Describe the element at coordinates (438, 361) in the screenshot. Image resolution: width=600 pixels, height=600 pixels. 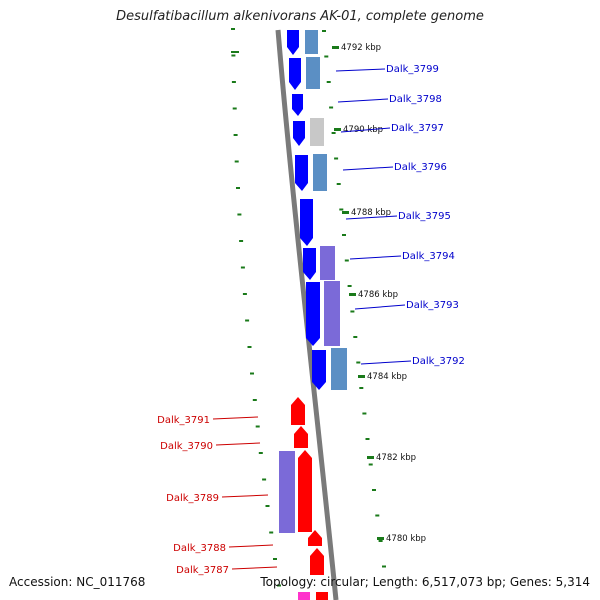
I see `gene-label-forward: Dalk_3792` at that location.